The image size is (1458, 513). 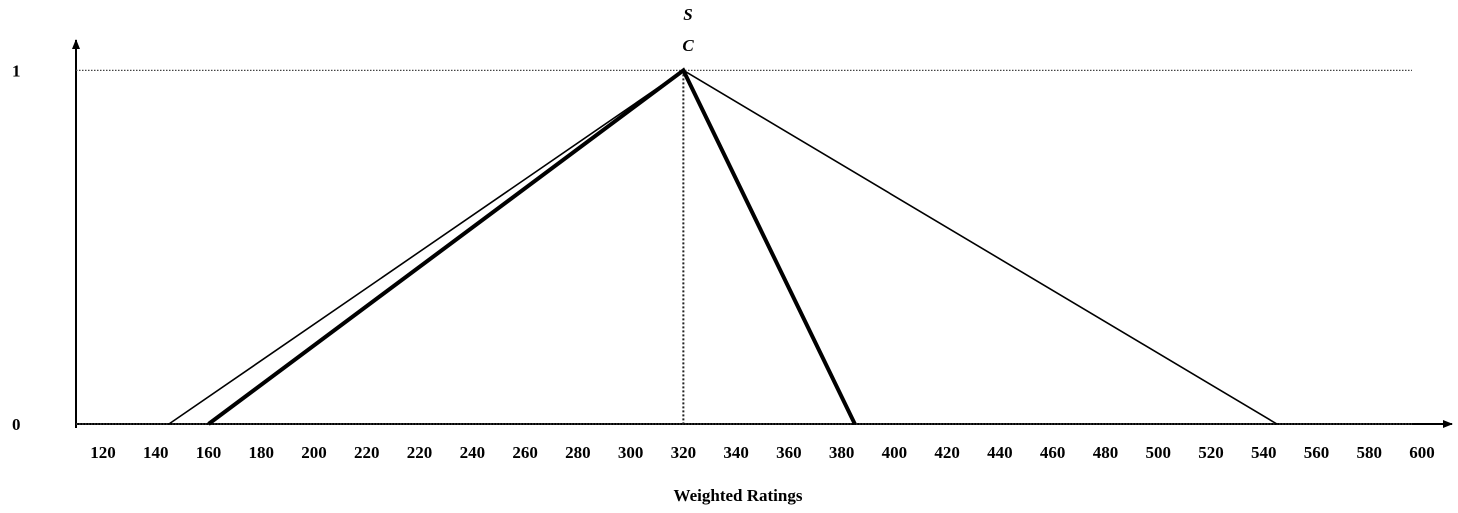 I want to click on x-tick-label: 500, so click(x=1158, y=452).